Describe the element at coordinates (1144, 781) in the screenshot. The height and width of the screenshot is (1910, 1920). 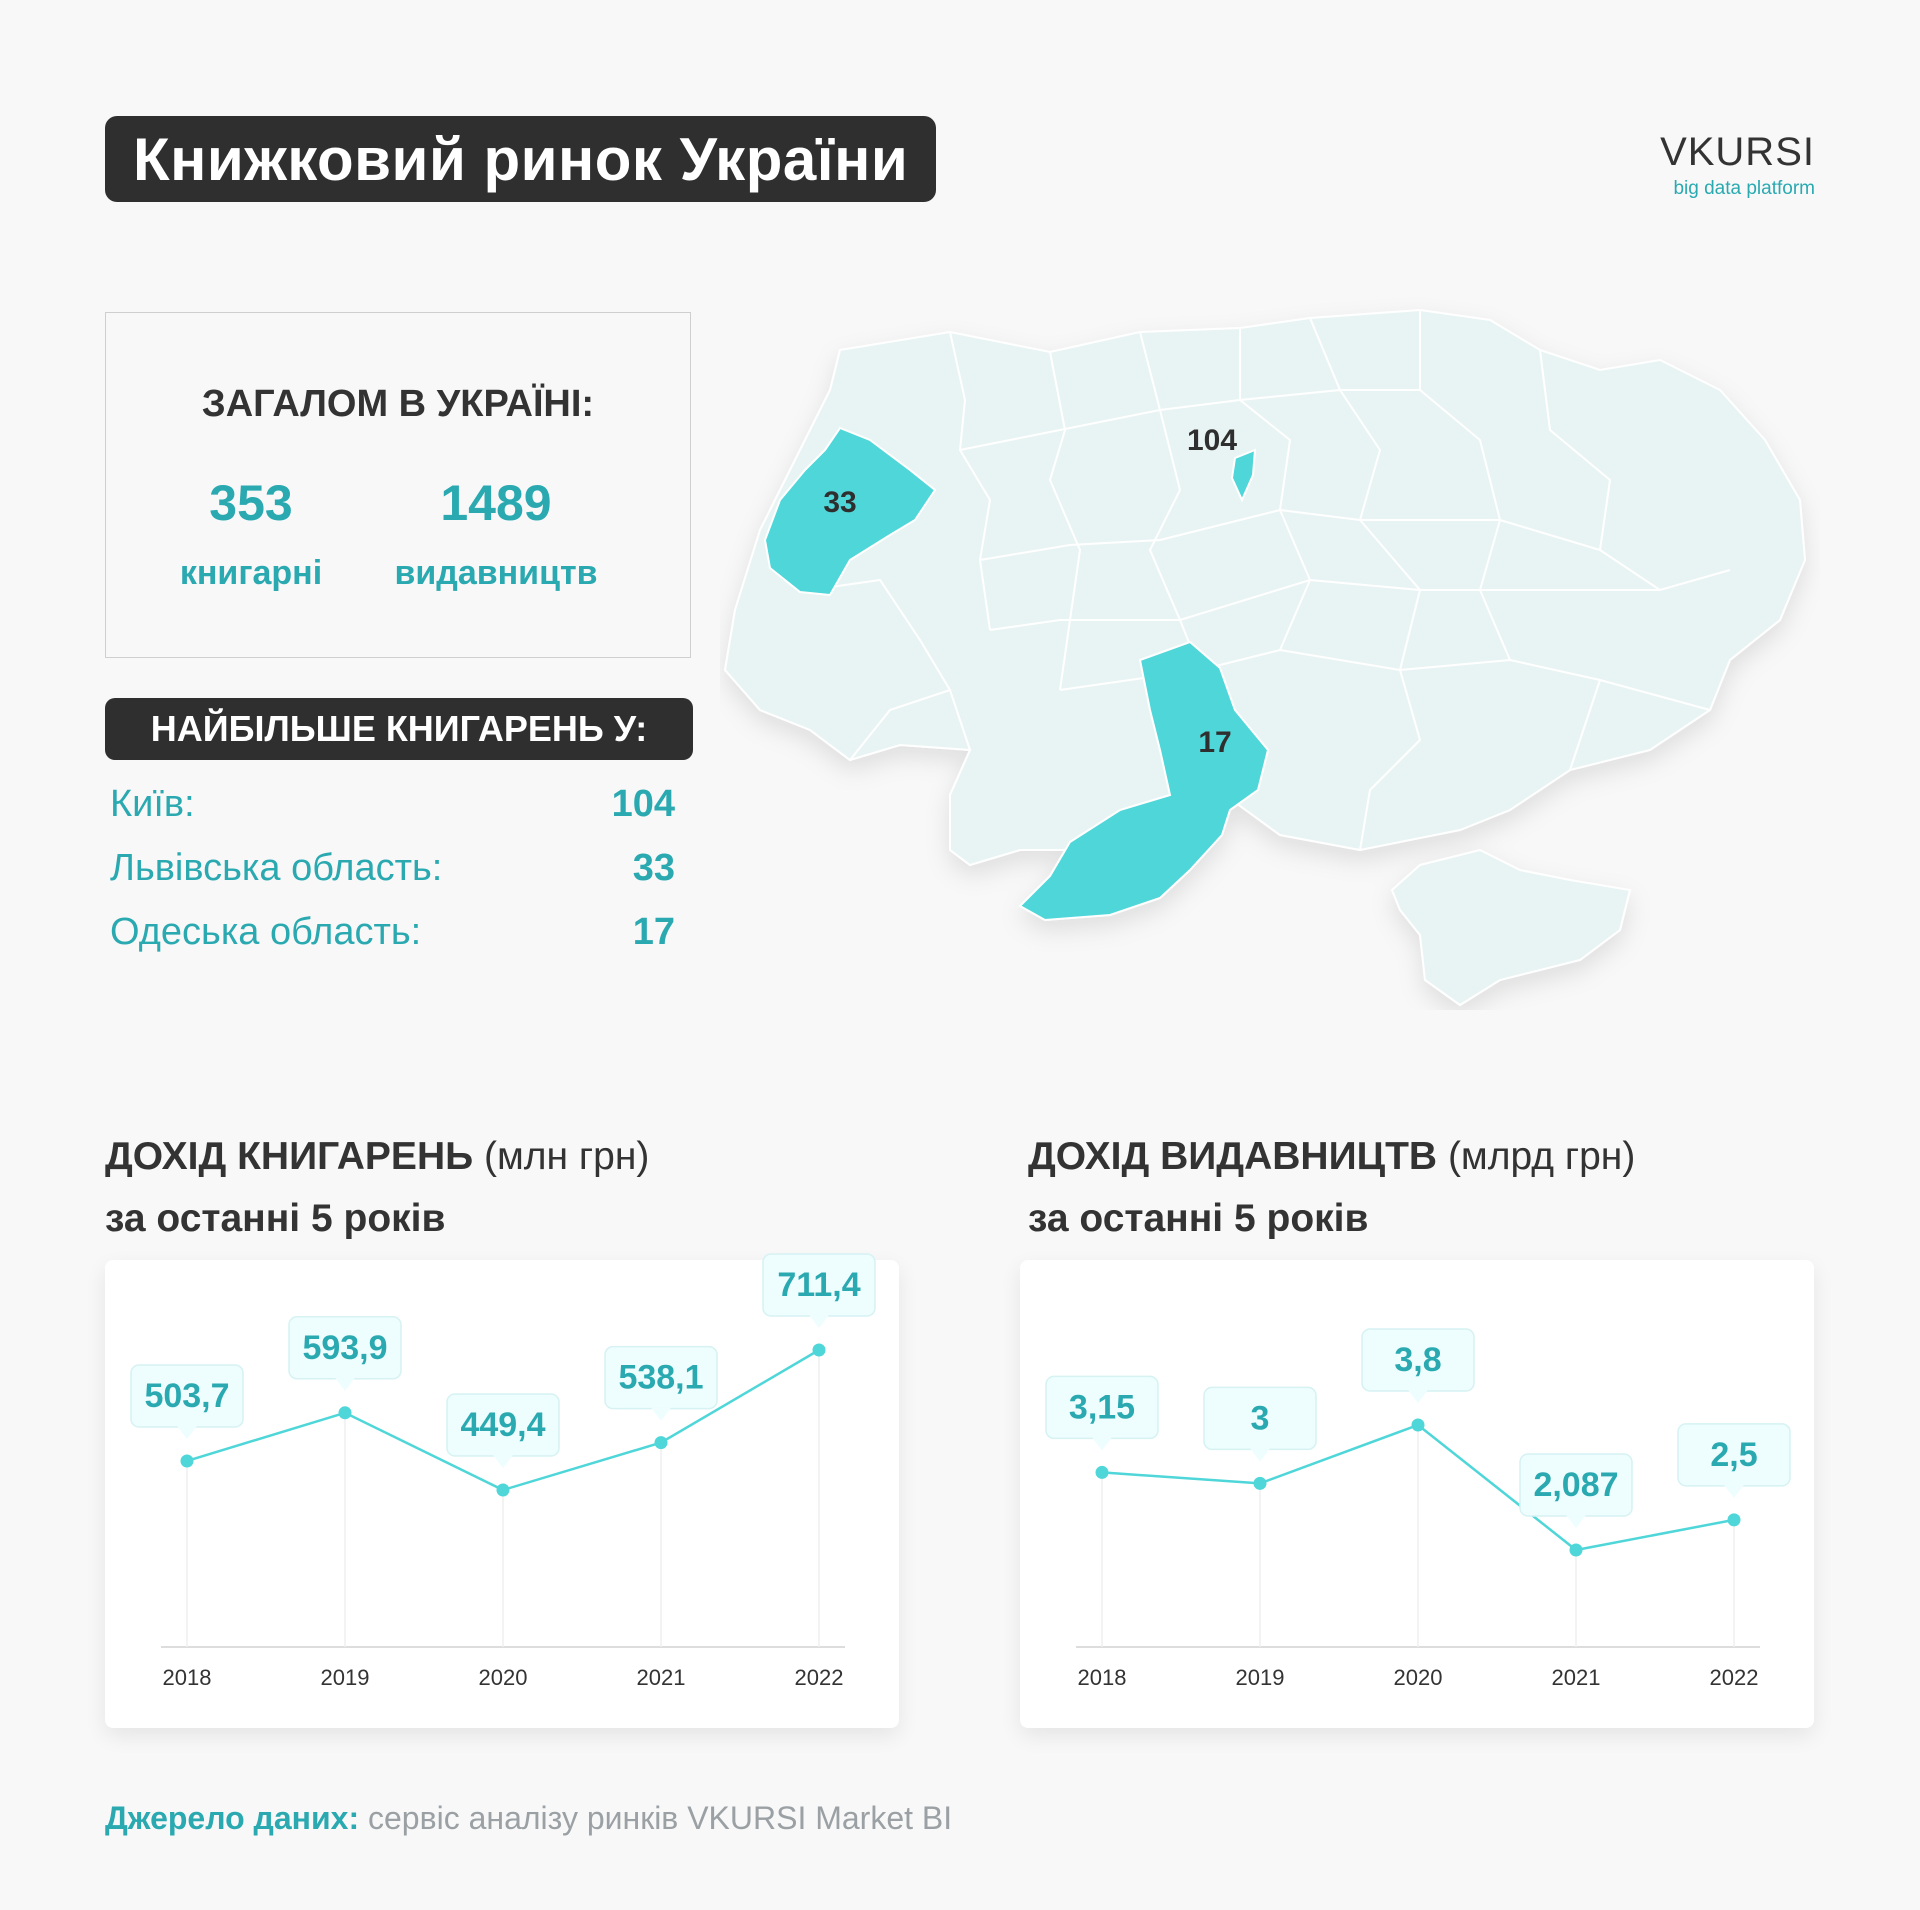
I see `map-region-odesa` at that location.